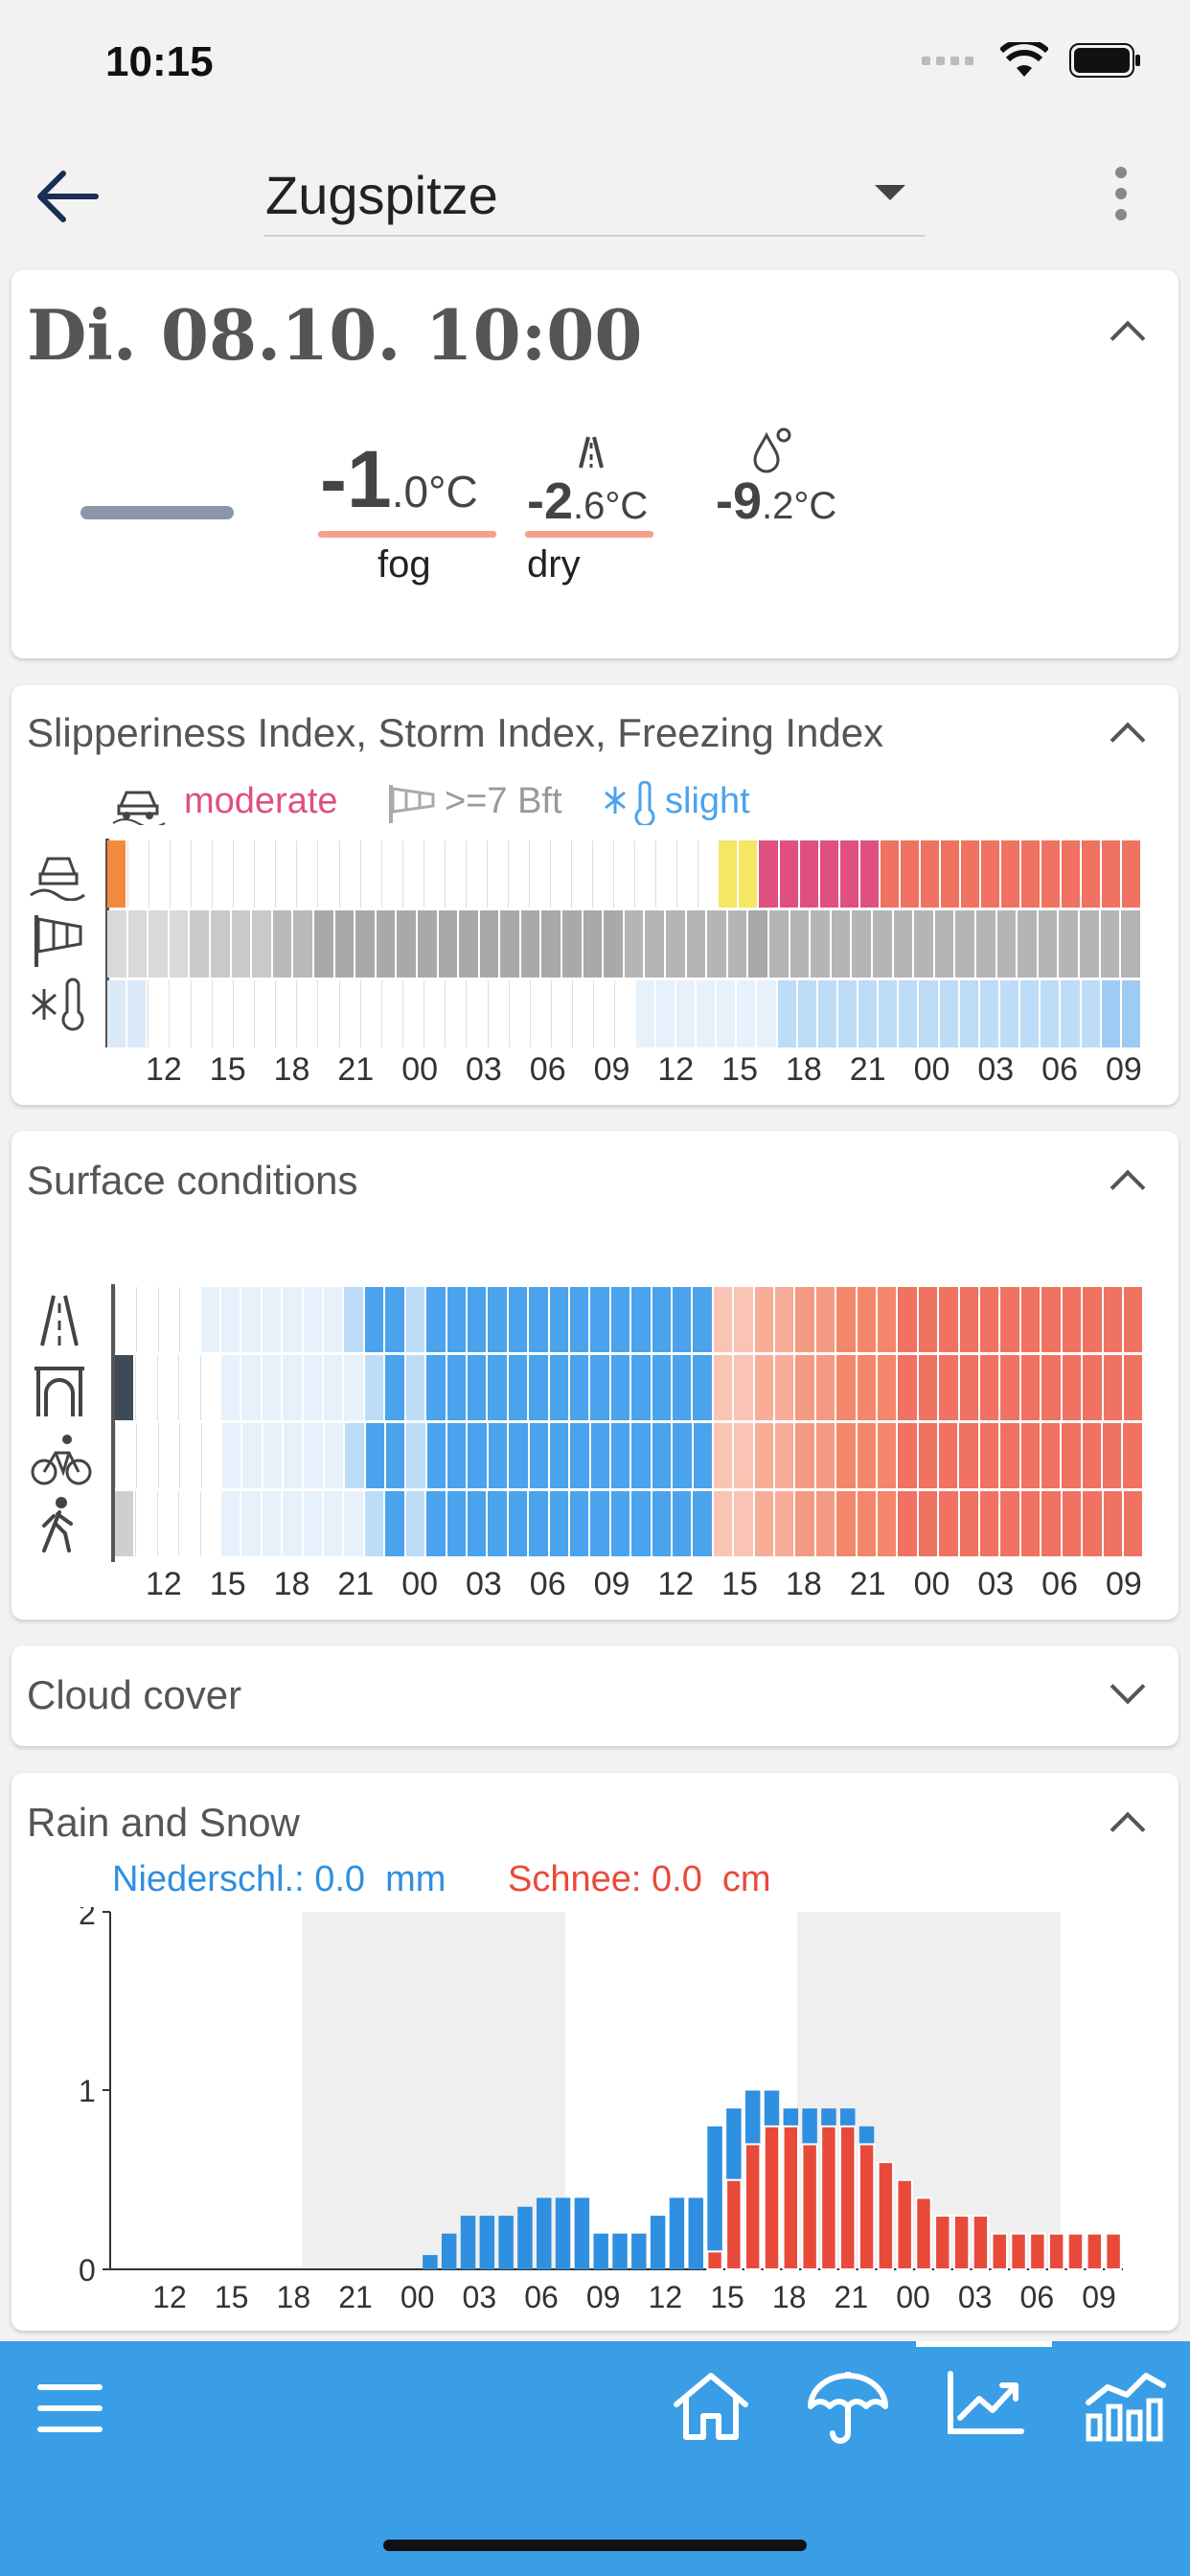  What do you see at coordinates (480, 2297) in the screenshot?
I see `x-tick-label: 03` at bounding box center [480, 2297].